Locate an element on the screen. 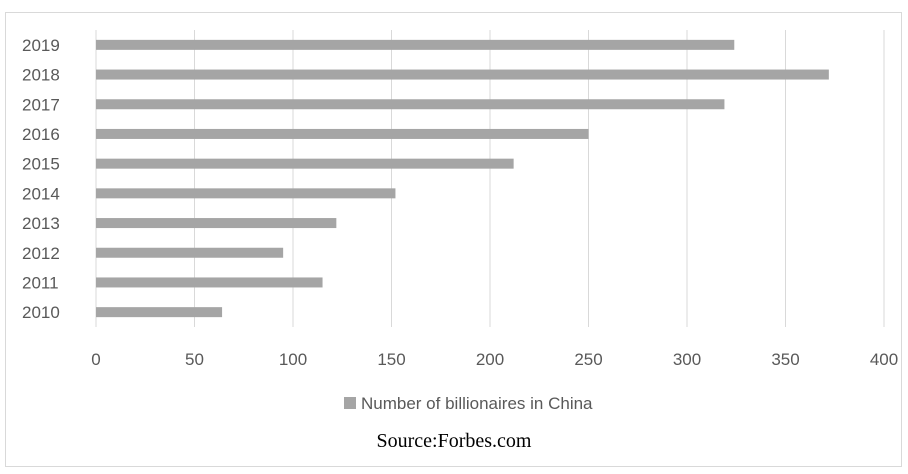  y-category-label: 2011 is located at coordinates (40, 282).